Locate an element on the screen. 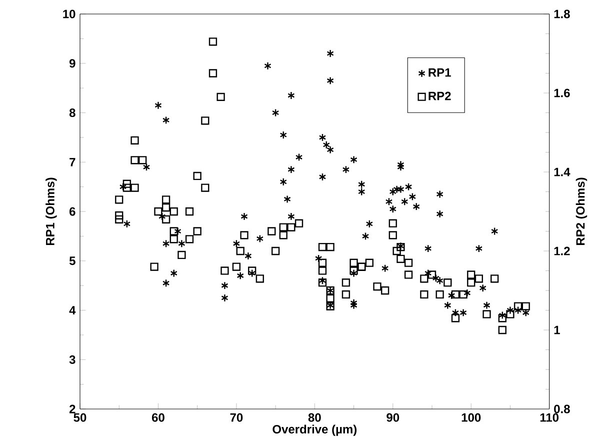 This screenshot has width=602, height=439. x-tick-label: 110 is located at coordinates (549, 417).